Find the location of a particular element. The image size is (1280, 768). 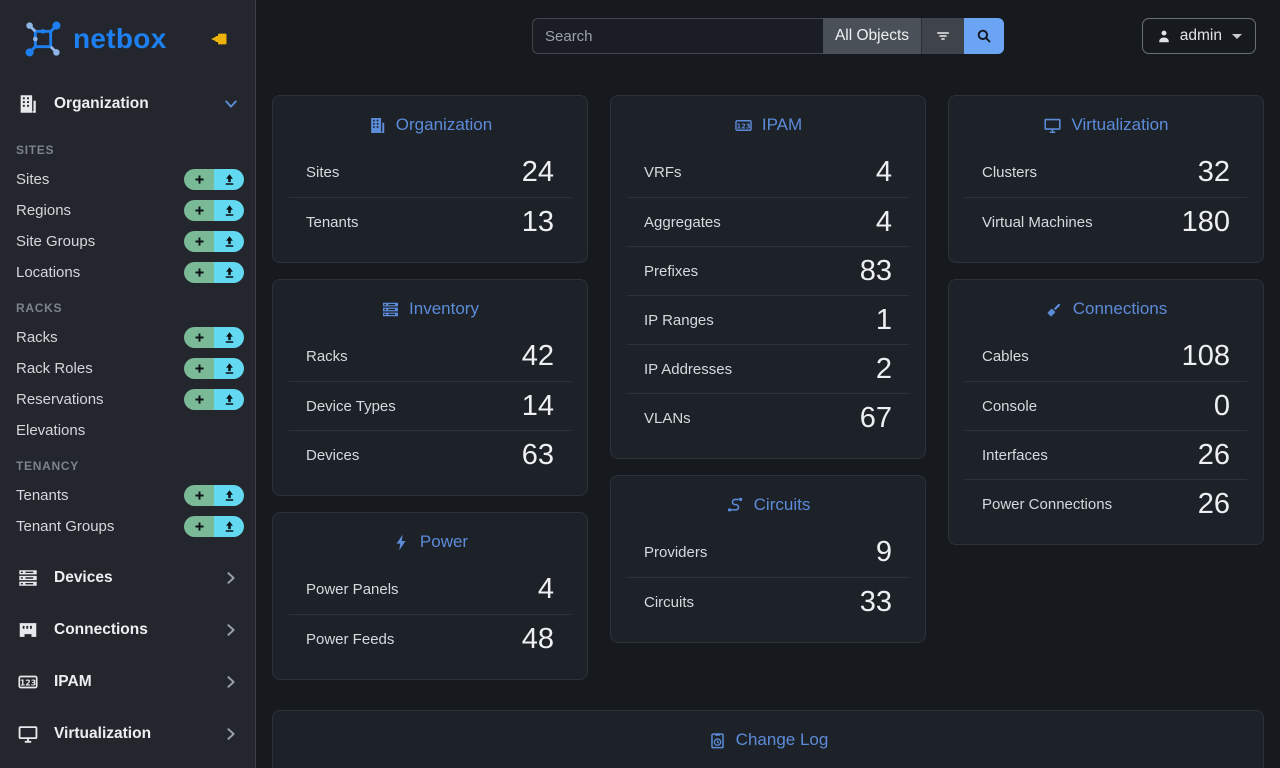

sidebar-section-organization: Organization is located at coordinates (127, 104).